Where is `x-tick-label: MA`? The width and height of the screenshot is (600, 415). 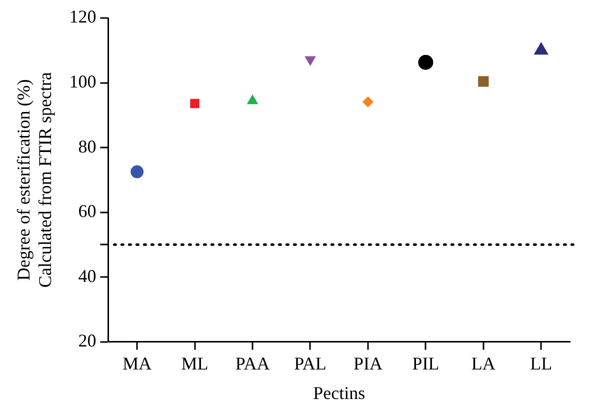
x-tick-label: MA is located at coordinates (137, 363).